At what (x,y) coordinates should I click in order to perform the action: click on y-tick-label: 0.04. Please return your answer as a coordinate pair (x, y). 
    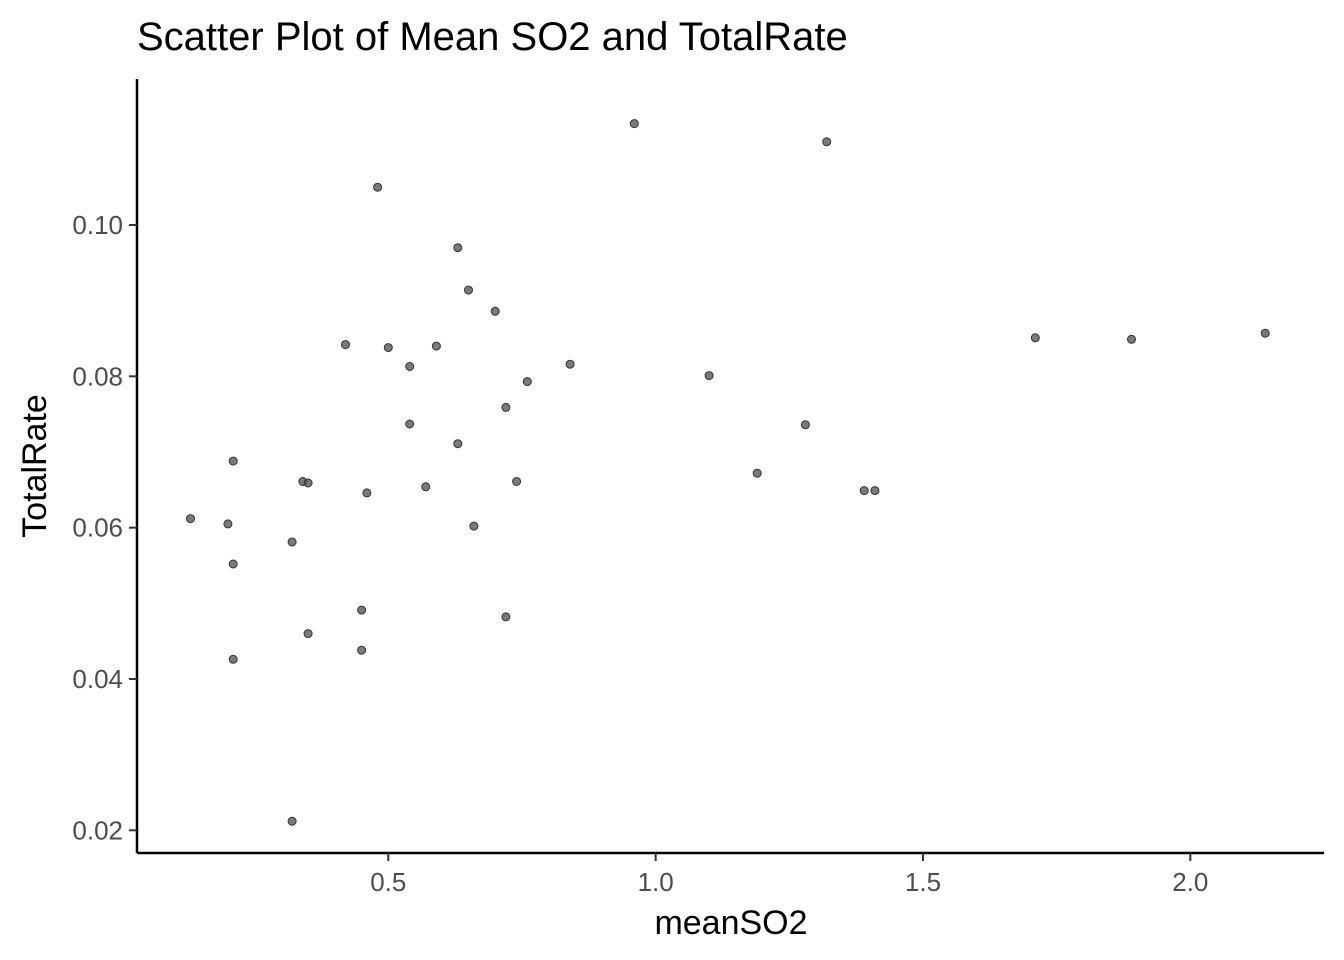
    Looking at the image, I should click on (97, 679).